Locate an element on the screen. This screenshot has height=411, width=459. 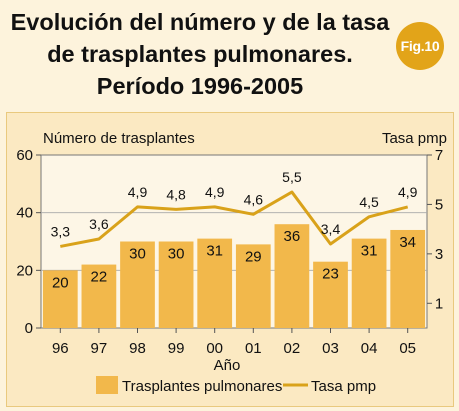
x-tick-label: 05 is located at coordinates (407, 348).